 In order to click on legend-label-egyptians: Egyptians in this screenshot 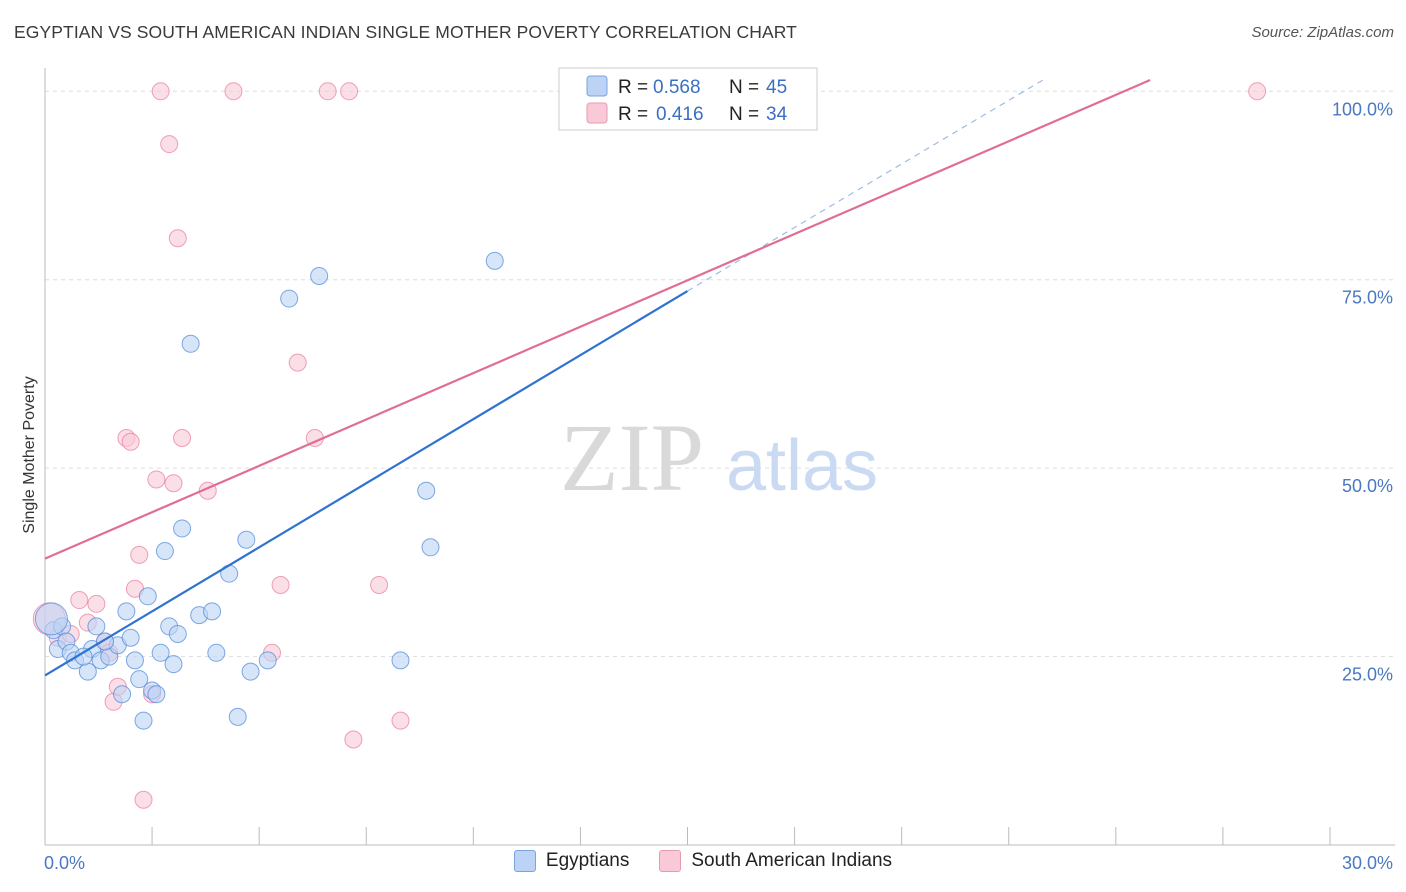, I will do `click(587, 860)`.